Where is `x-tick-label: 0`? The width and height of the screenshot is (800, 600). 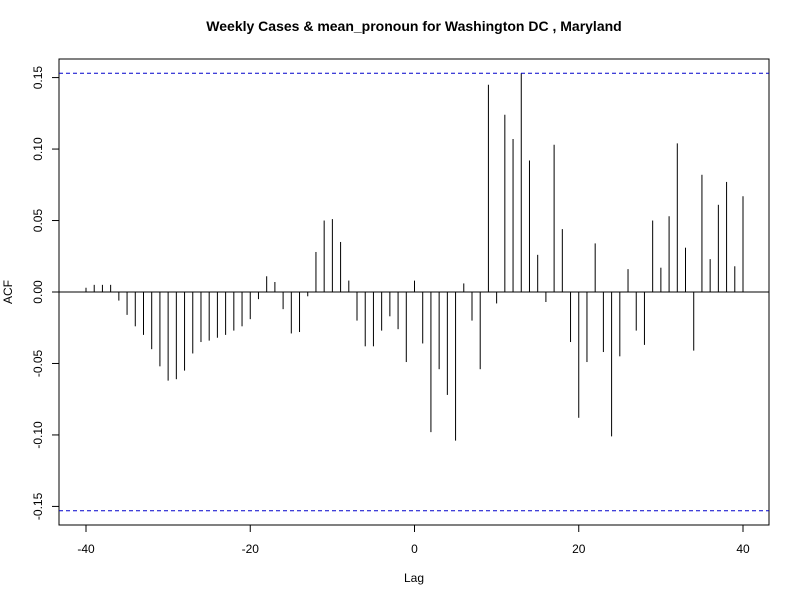 x-tick-label: 0 is located at coordinates (414, 549).